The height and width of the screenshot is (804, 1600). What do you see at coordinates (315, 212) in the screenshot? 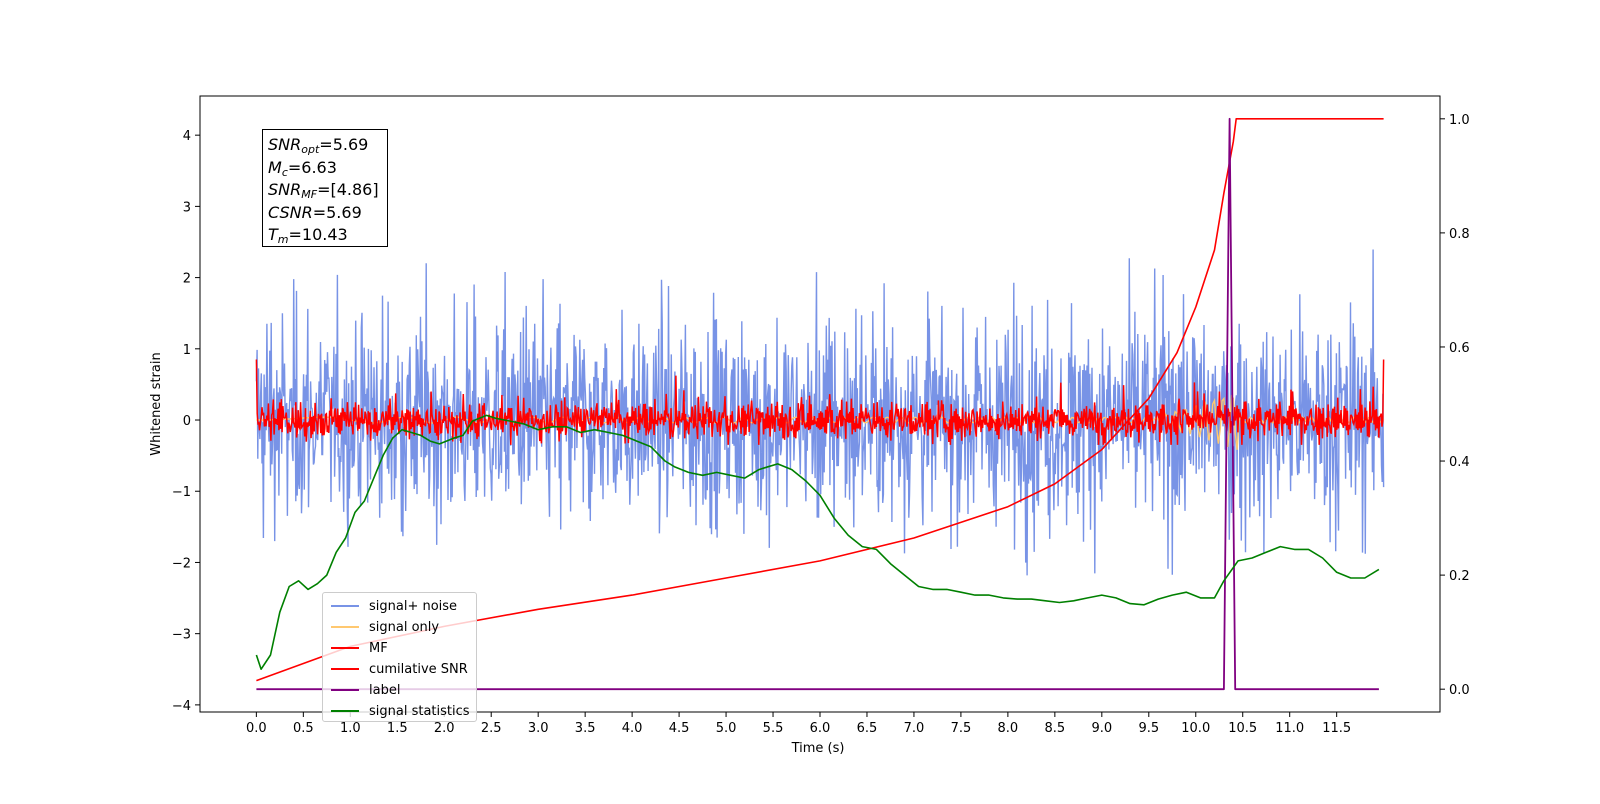
I see `annotation-csnr: CSNR=5.69` at bounding box center [315, 212].